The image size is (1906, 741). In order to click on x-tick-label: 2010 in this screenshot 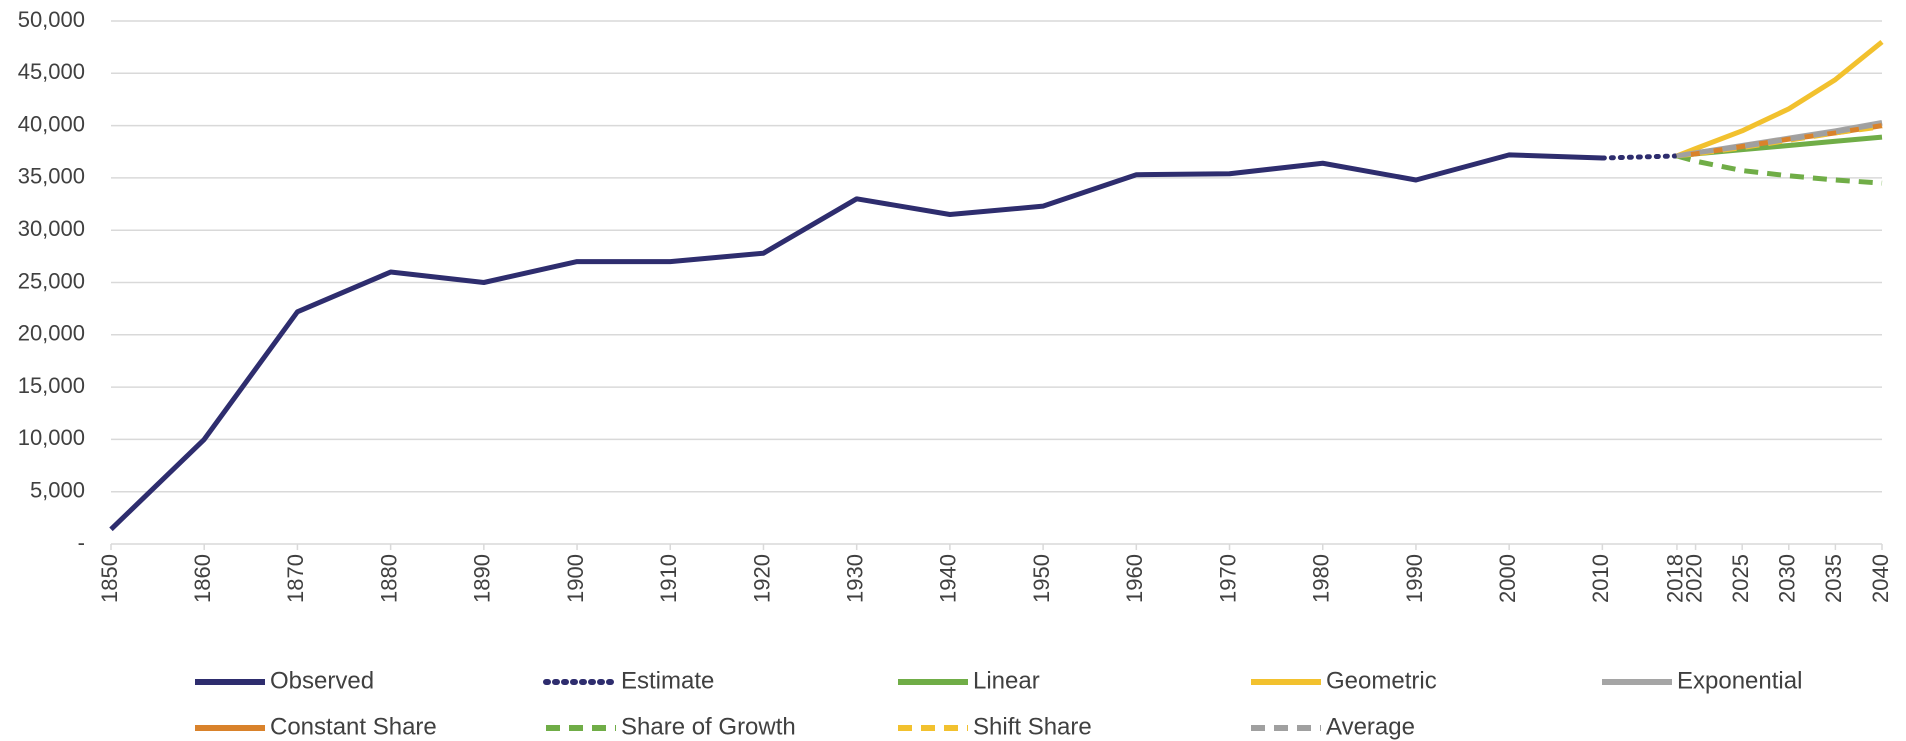, I will do `click(1600, 578)`.